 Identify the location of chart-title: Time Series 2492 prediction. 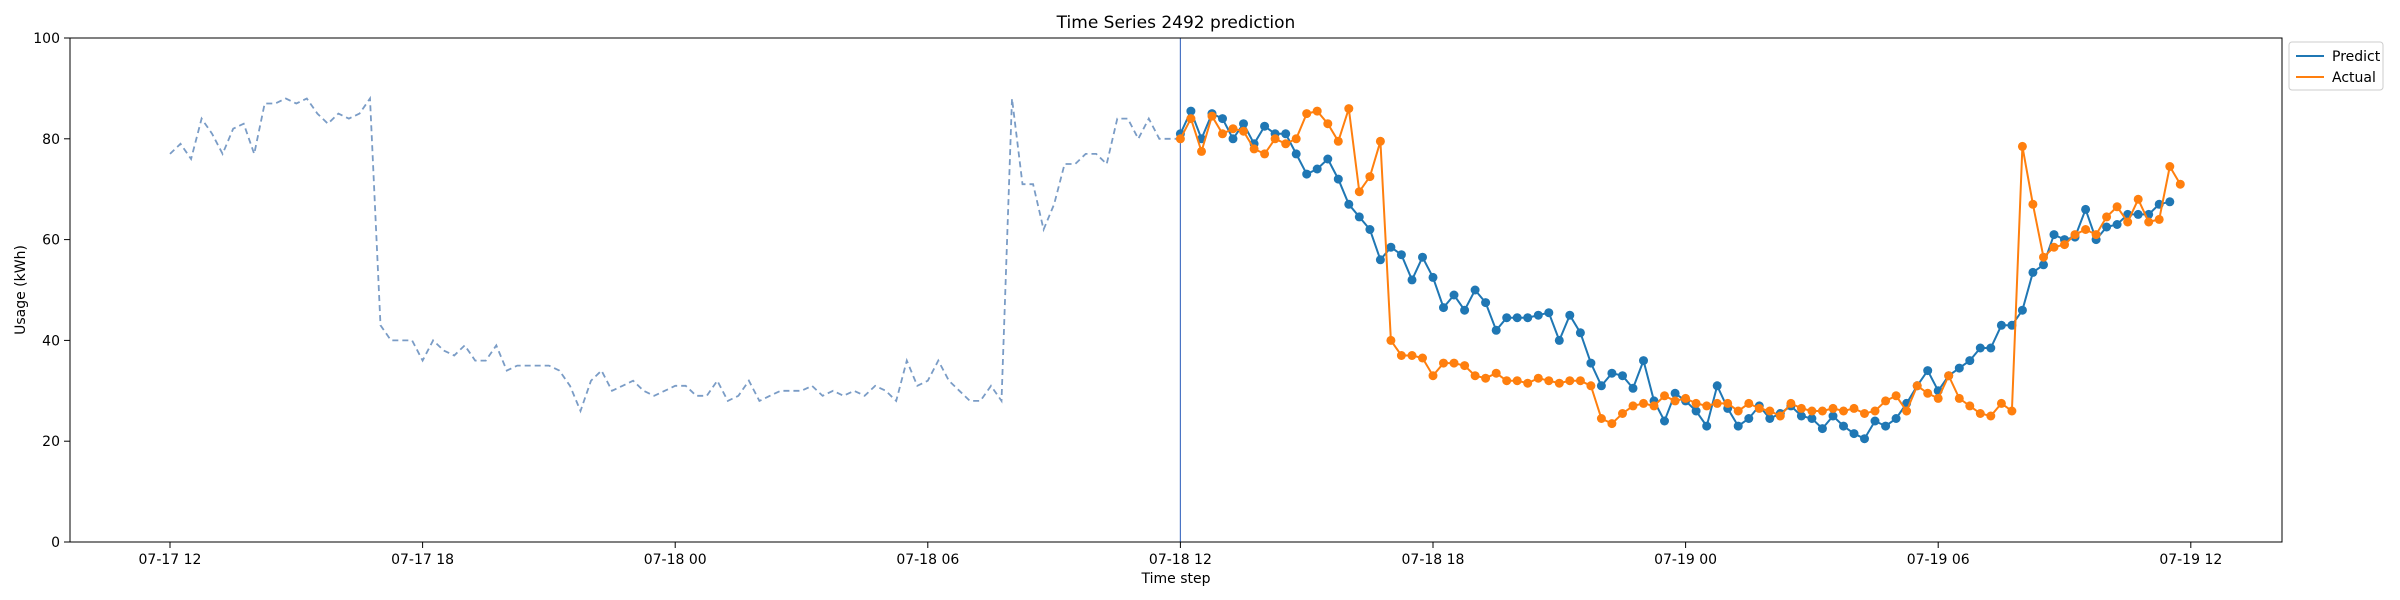
(1176, 23).